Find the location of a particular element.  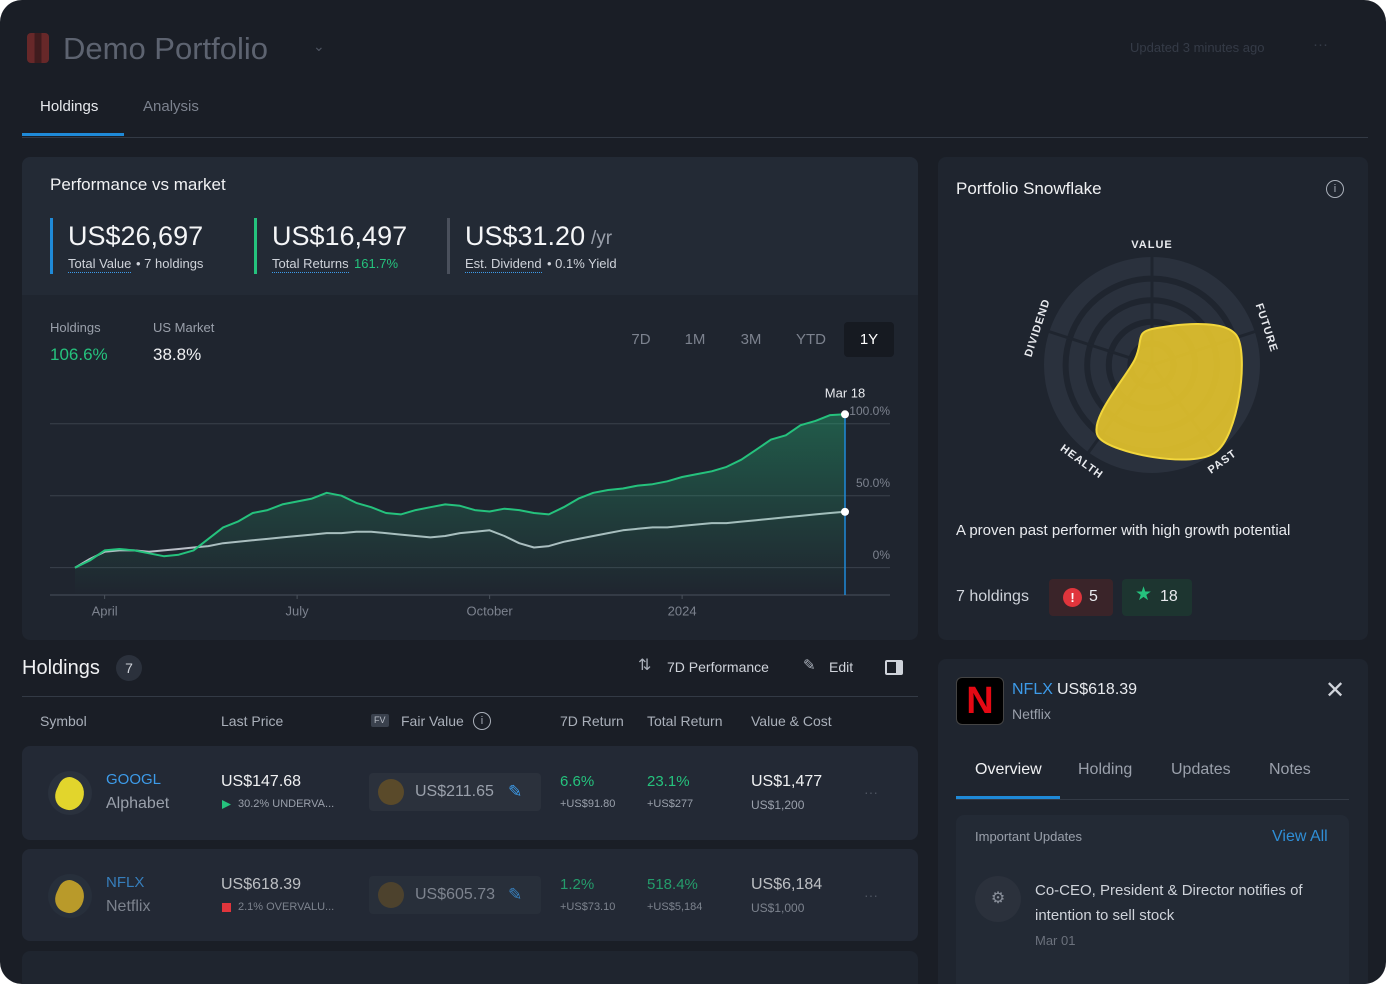

fair-value: US$605.73 is located at coordinates (455, 895).